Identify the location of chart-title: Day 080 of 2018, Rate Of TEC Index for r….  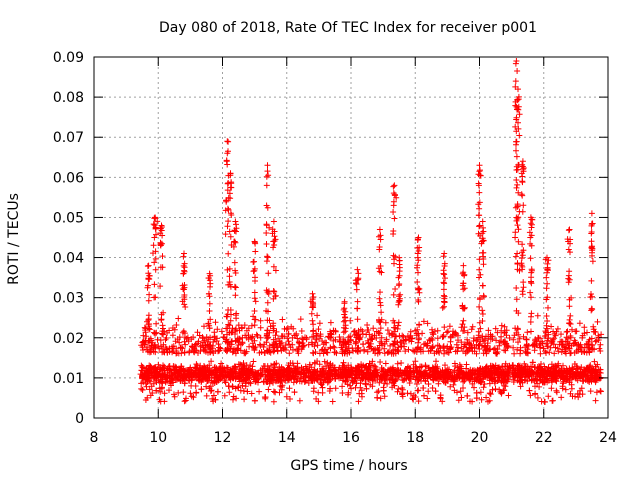
(348, 28).